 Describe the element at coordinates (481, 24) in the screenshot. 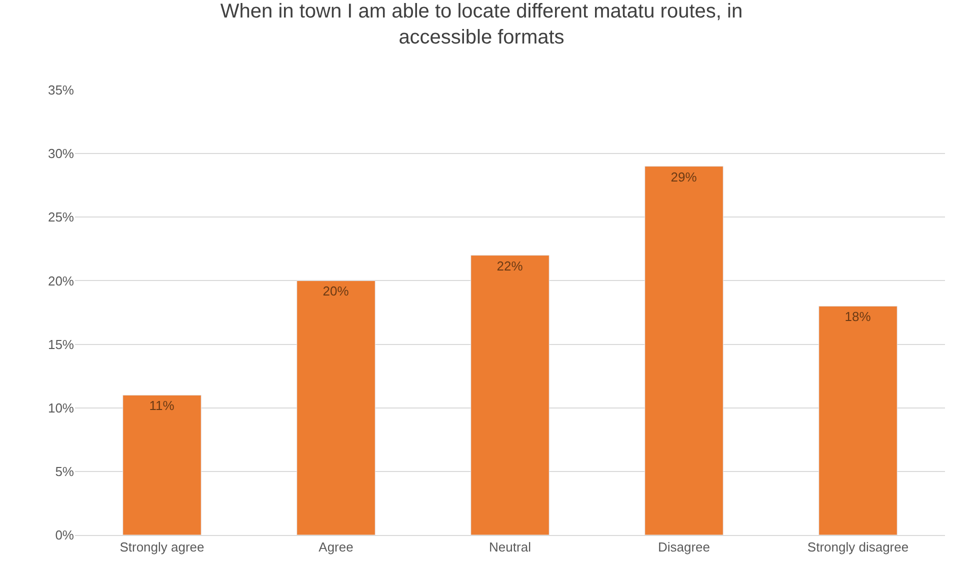

I see `chart-title: When in town I am able to locate different matatu routes, in accessible formats` at that location.